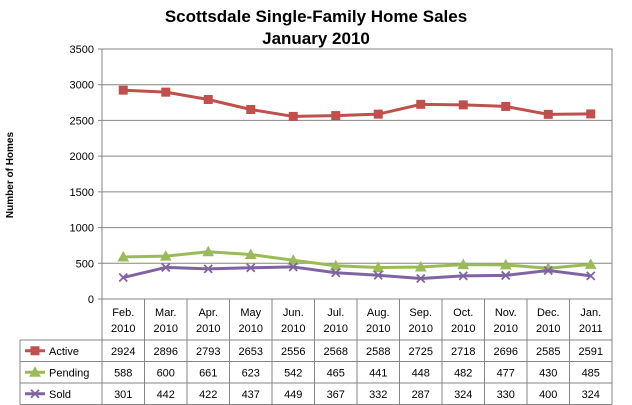  I want to click on table-cell-active: 2718, so click(463, 352).